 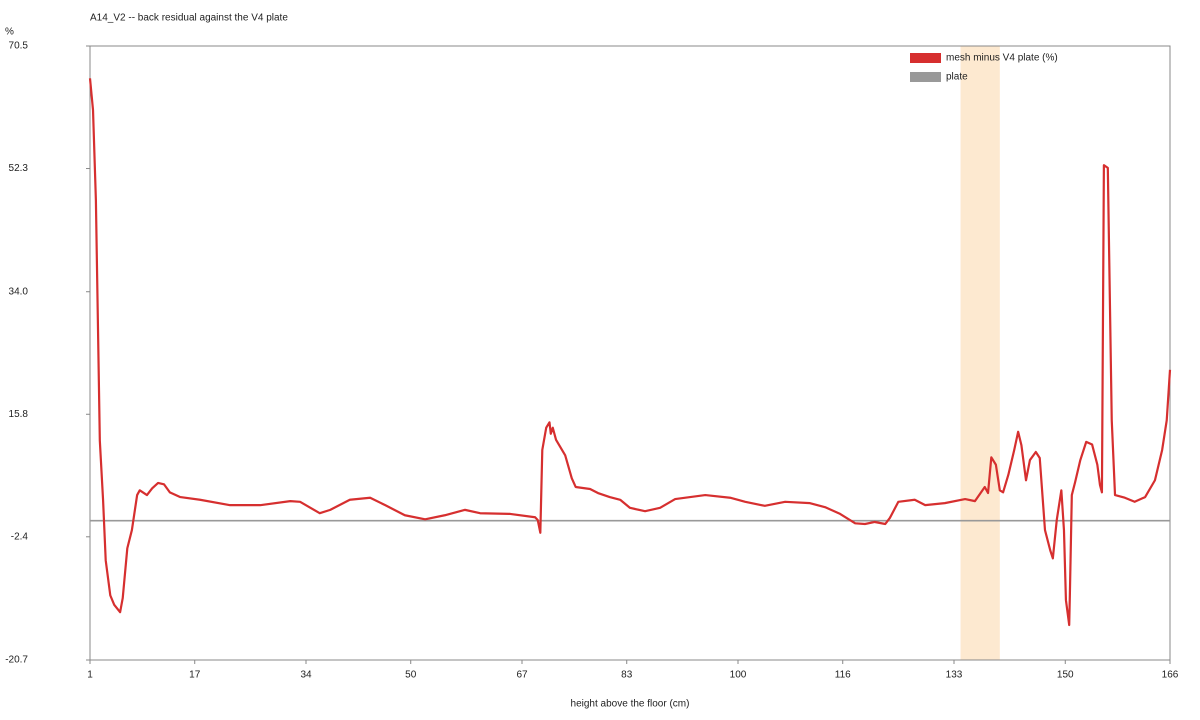 What do you see at coordinates (19, 291) in the screenshot?
I see `y-tick-label: 34.0` at bounding box center [19, 291].